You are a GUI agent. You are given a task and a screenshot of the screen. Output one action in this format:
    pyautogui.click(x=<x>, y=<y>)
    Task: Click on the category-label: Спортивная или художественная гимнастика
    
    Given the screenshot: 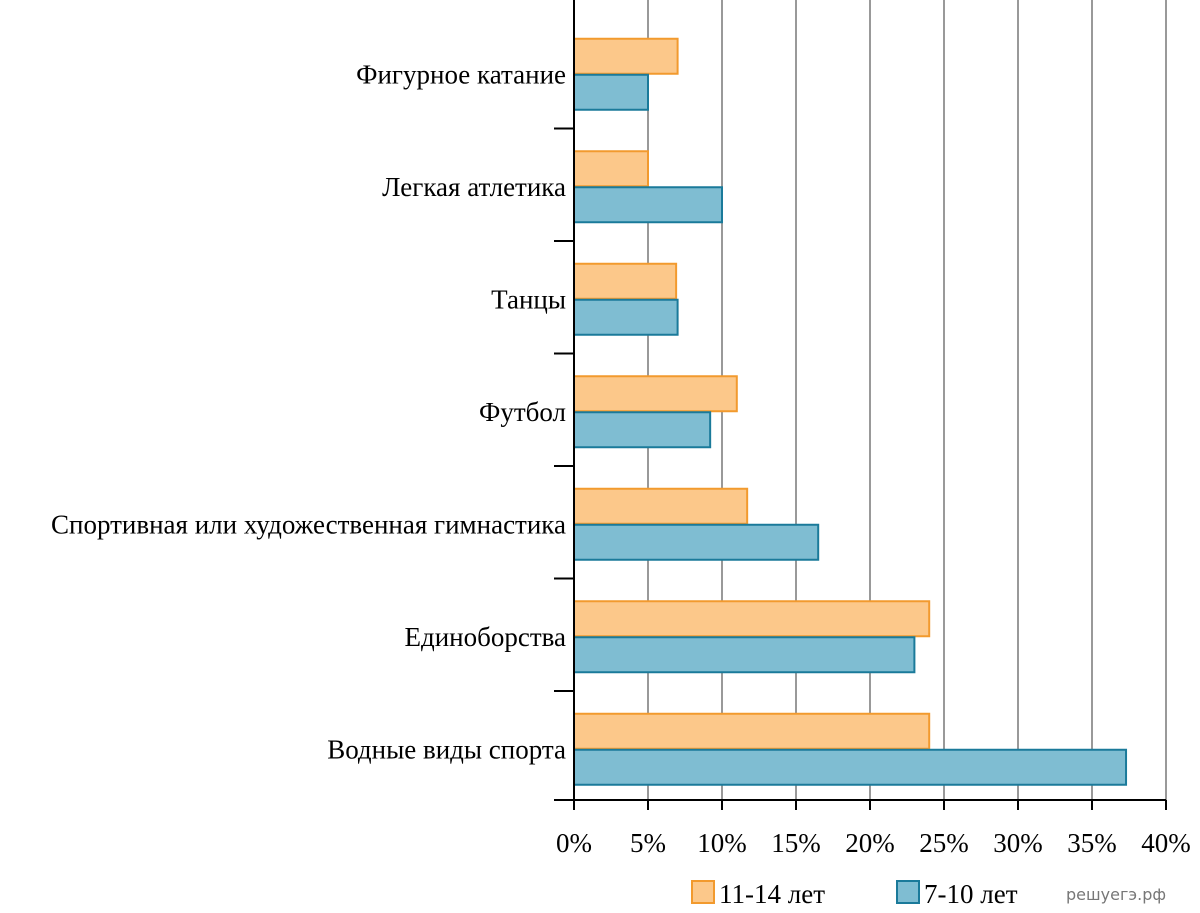 What is the action you would take?
    pyautogui.click(x=308, y=524)
    